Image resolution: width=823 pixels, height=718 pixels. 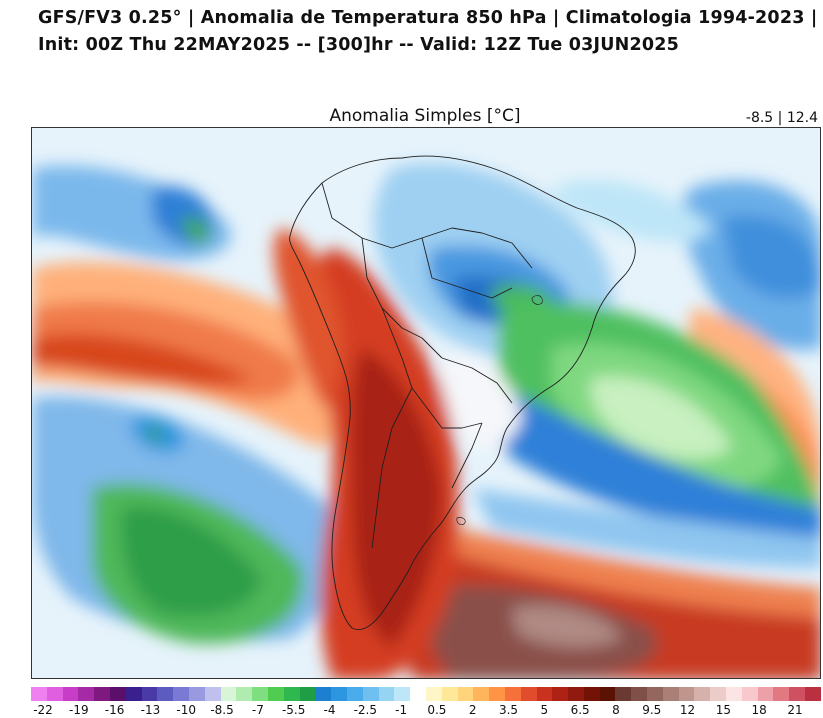 What do you see at coordinates (425, 116) in the screenshot?
I see `map-subtitle: Anomalia Simples [°C]` at bounding box center [425, 116].